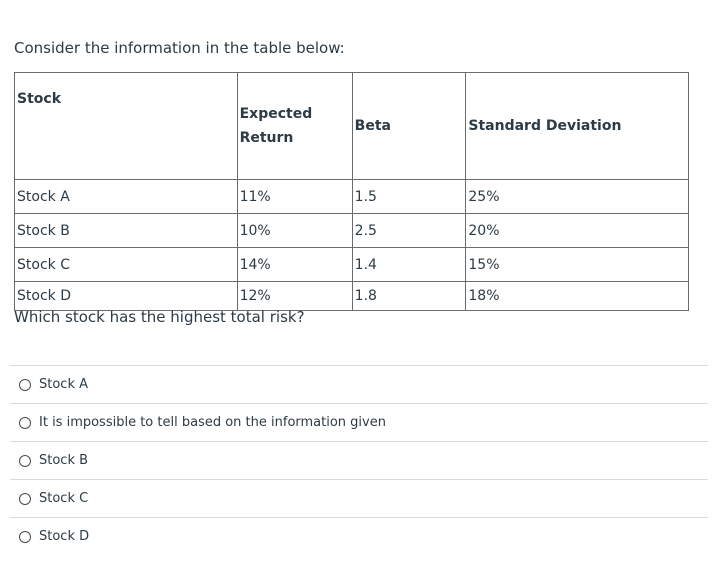 The height and width of the screenshot is (563, 726). What do you see at coordinates (409, 196) in the screenshot?
I see `cell-beta: 1.5` at bounding box center [409, 196].